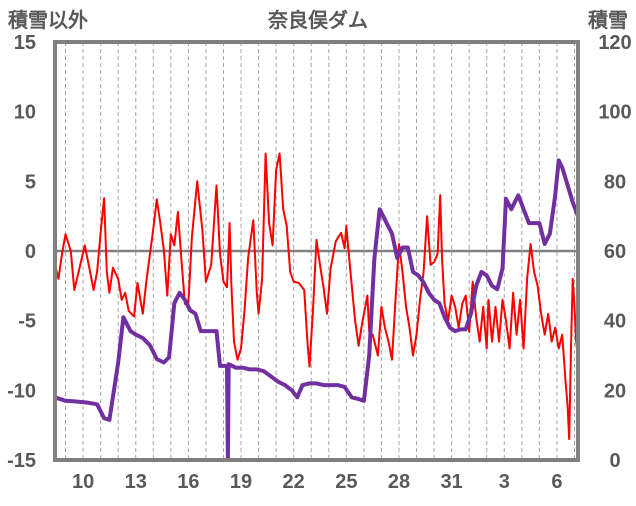  Describe the element at coordinates (615, 182) in the screenshot. I see `y-right-tick-label: 80` at that location.